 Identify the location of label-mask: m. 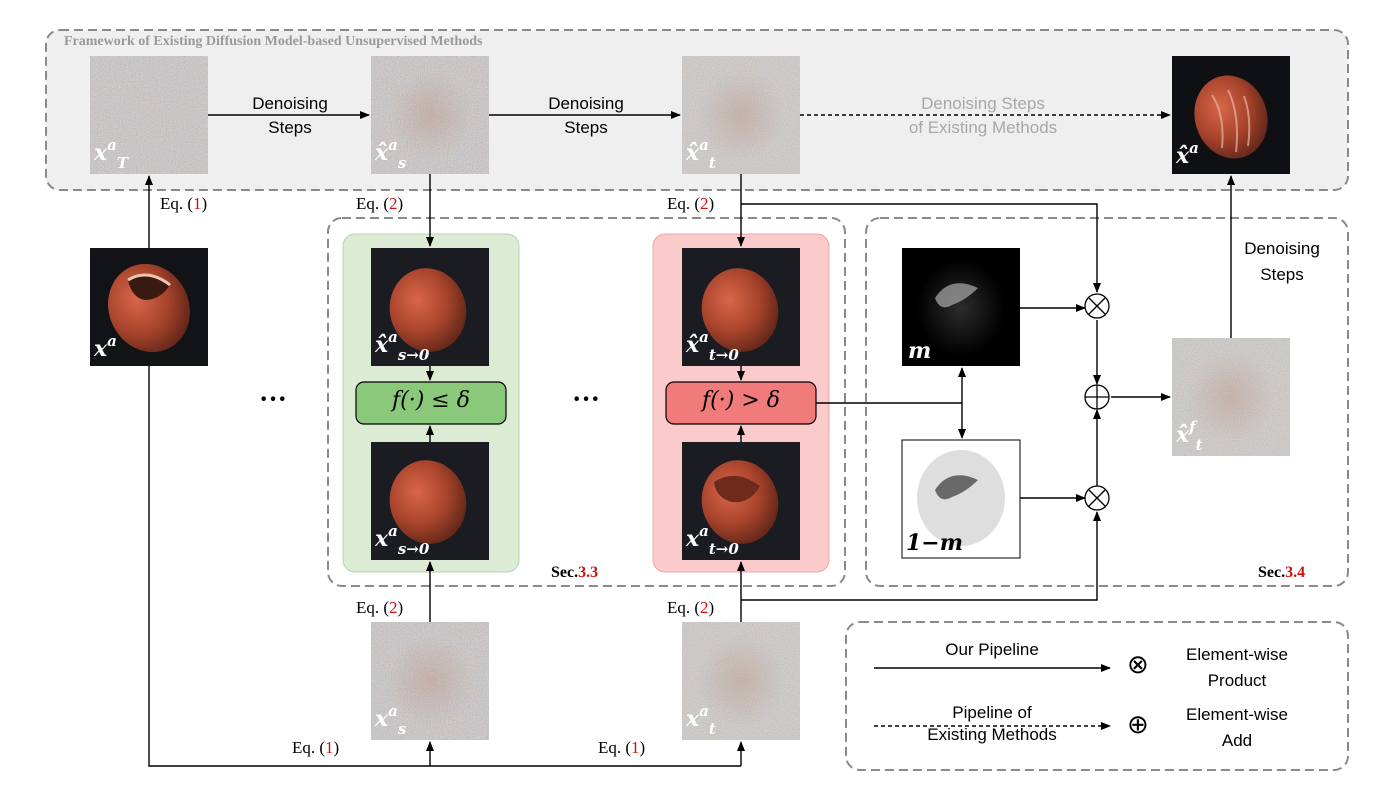
(920, 351).